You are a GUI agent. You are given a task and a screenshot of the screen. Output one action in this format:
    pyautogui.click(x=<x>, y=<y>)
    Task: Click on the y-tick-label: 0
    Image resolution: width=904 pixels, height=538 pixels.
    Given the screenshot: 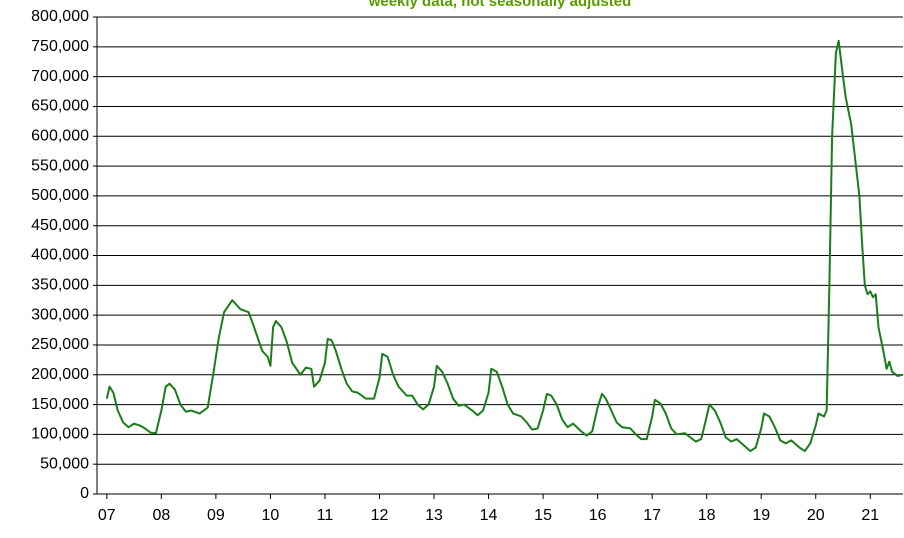 What is the action you would take?
    pyautogui.click(x=84, y=493)
    